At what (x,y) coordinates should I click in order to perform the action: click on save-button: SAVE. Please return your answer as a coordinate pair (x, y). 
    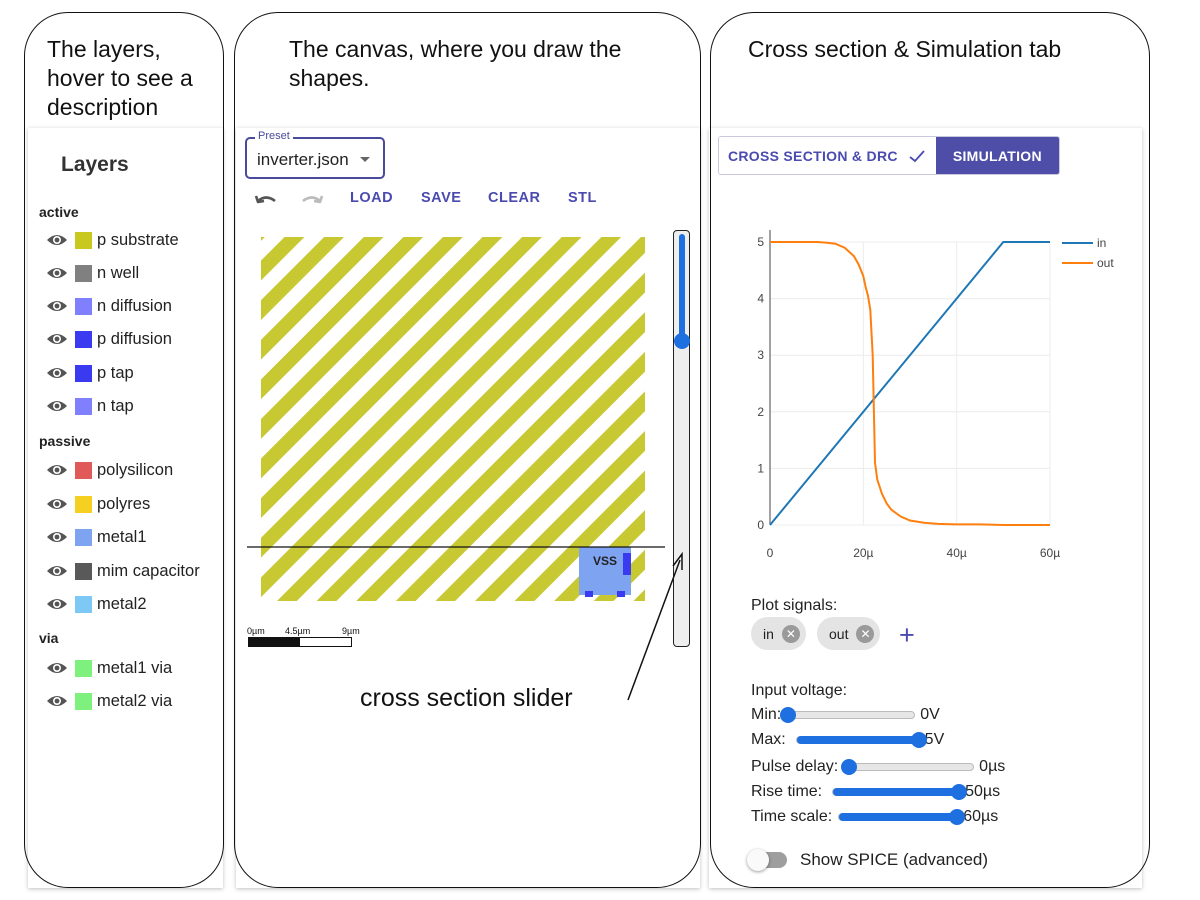
    Looking at the image, I should click on (441, 198).